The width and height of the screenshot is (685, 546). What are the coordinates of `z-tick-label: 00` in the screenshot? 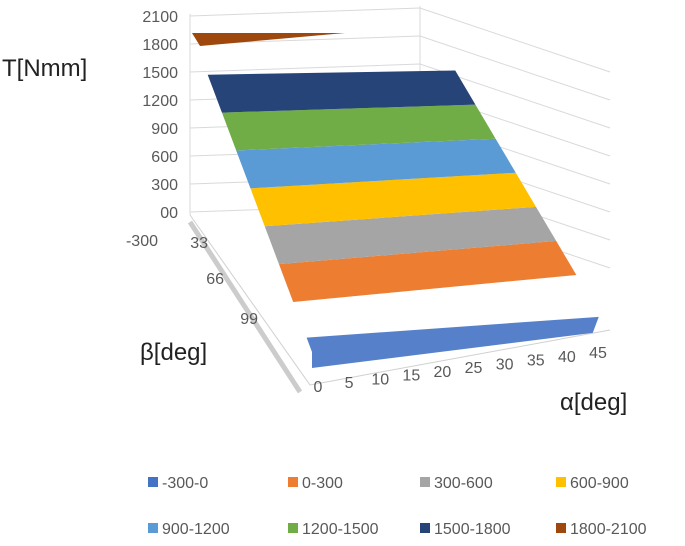 It's located at (169, 213).